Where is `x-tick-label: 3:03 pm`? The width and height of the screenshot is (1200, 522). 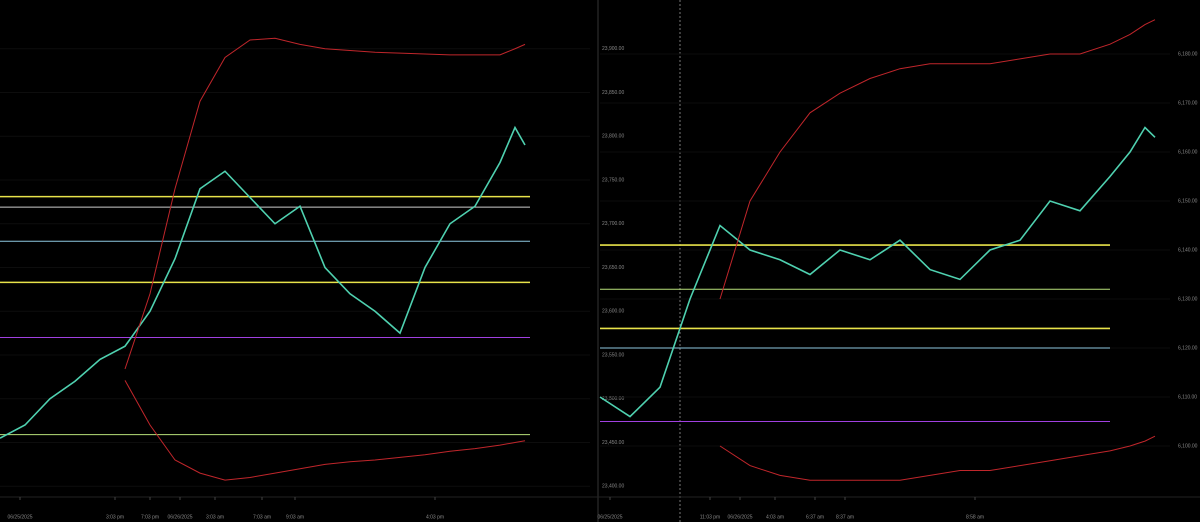 x-tick-label: 3:03 pm is located at coordinates (115, 517).